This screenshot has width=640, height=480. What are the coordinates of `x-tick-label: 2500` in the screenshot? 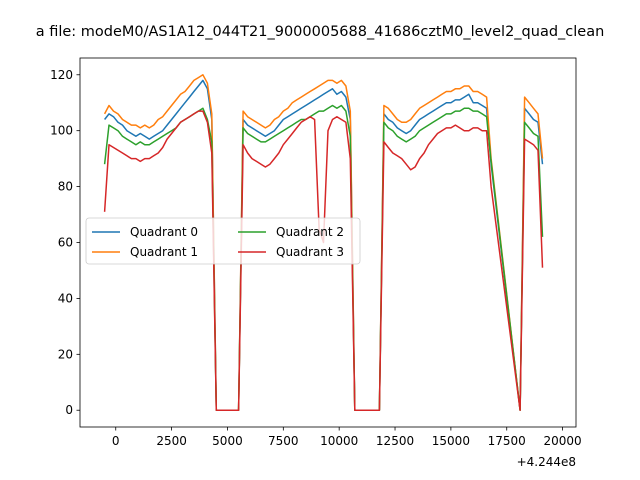 It's located at (171, 441).